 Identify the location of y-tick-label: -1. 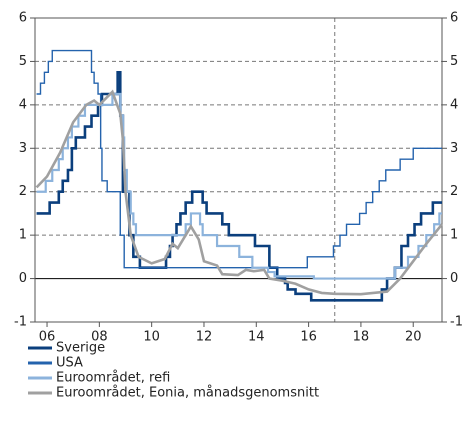
(20, 322).